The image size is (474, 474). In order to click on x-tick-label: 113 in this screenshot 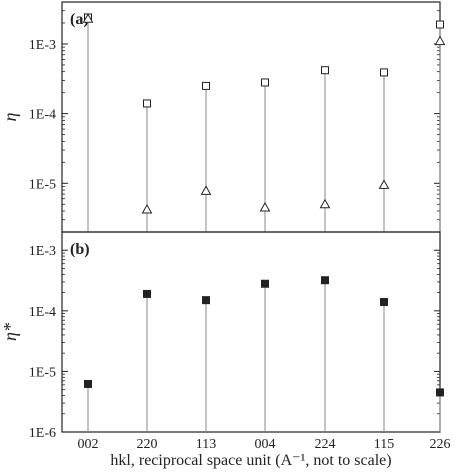, I will do `click(206, 444)`.